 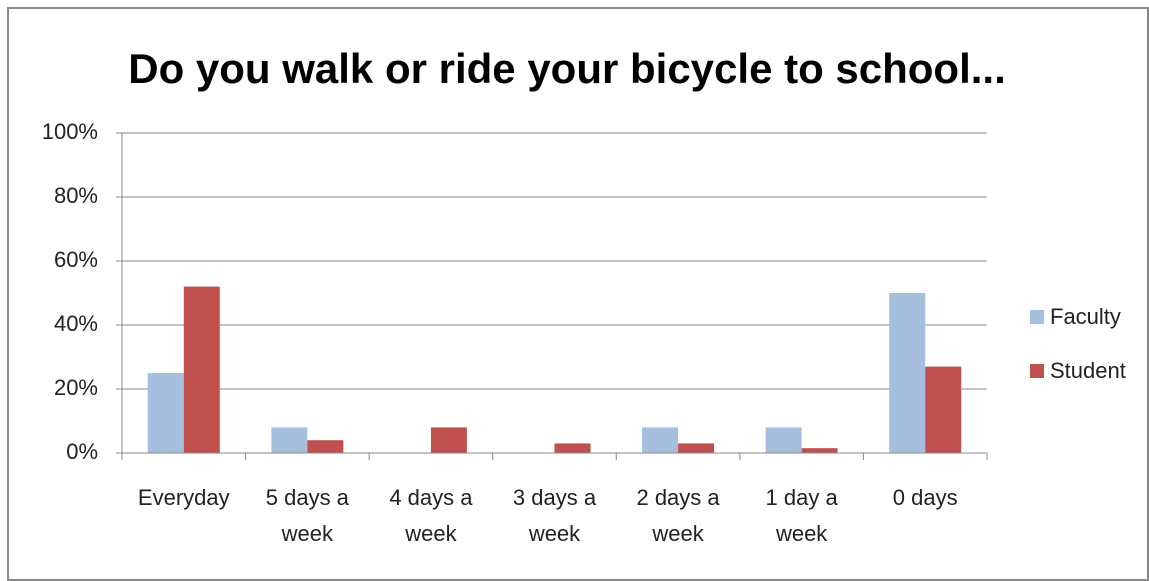 I want to click on x-tick-label: 1 day a week, so click(x=801, y=515).